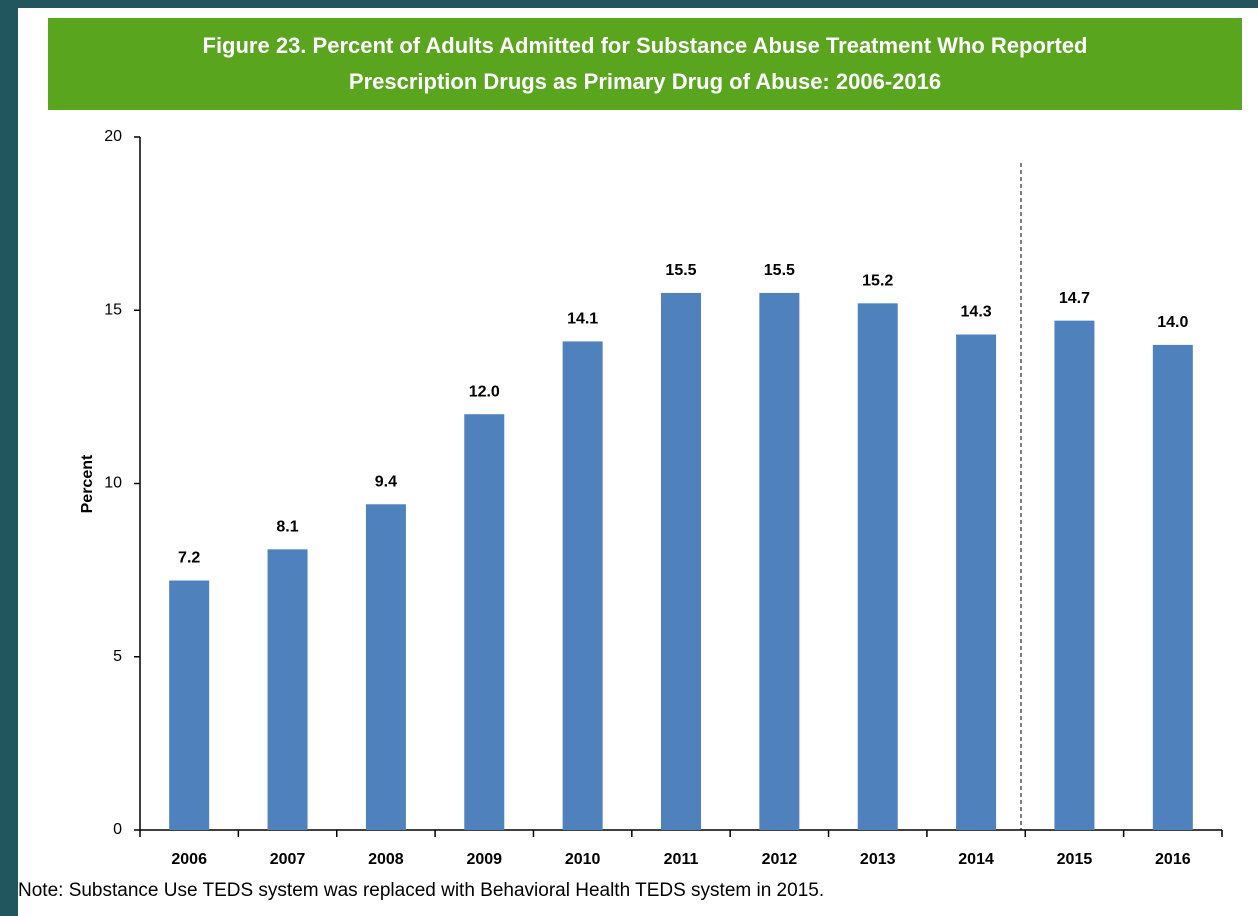  What do you see at coordinates (113, 483) in the screenshot?
I see `y-tick-label: 10` at bounding box center [113, 483].